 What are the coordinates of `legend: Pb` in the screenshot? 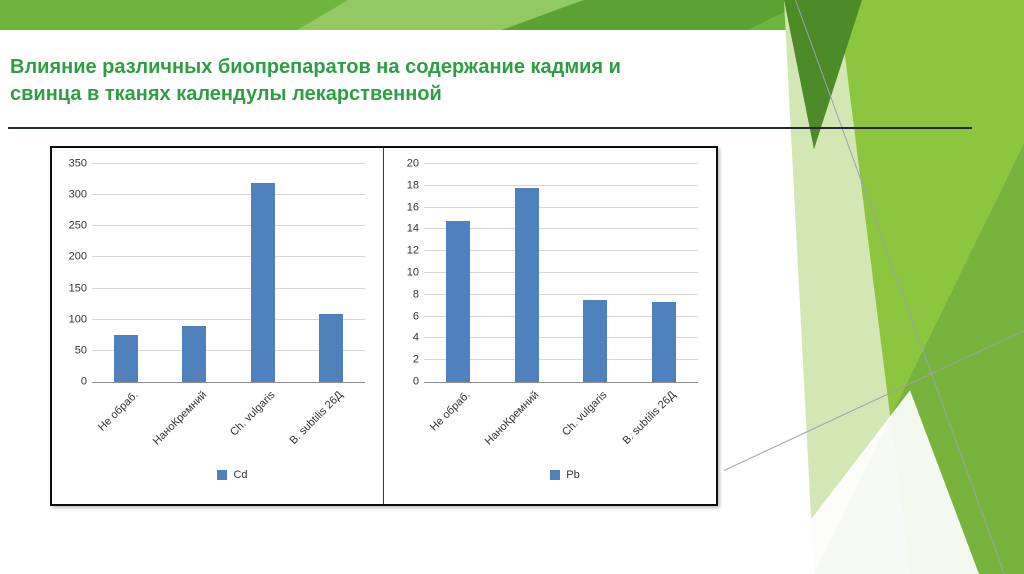 It's located at (565, 475).